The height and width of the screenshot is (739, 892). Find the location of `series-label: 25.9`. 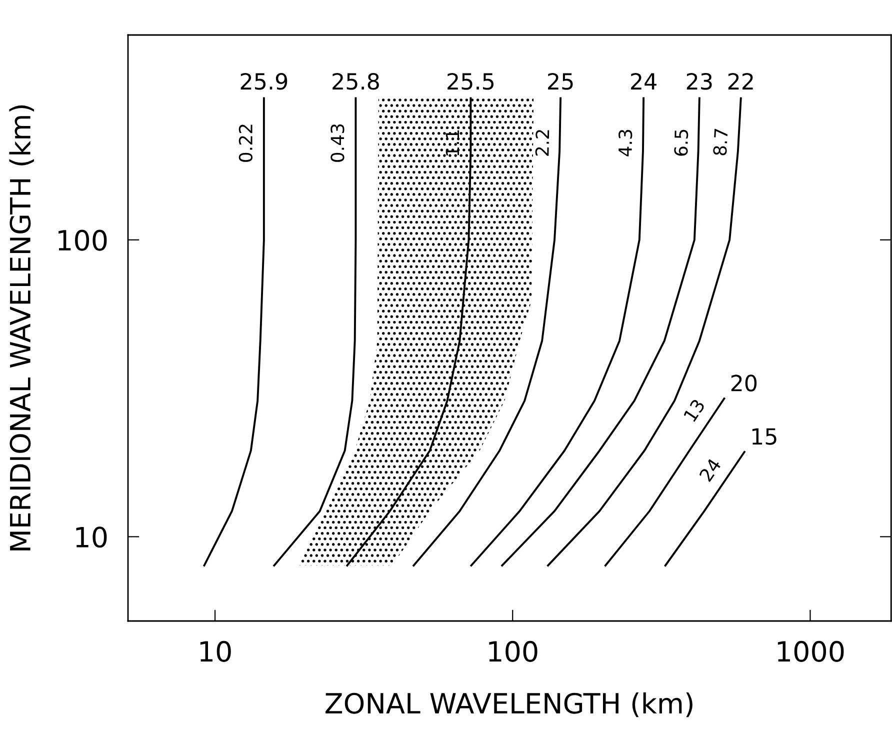

series-label: 25.9 is located at coordinates (264, 81).